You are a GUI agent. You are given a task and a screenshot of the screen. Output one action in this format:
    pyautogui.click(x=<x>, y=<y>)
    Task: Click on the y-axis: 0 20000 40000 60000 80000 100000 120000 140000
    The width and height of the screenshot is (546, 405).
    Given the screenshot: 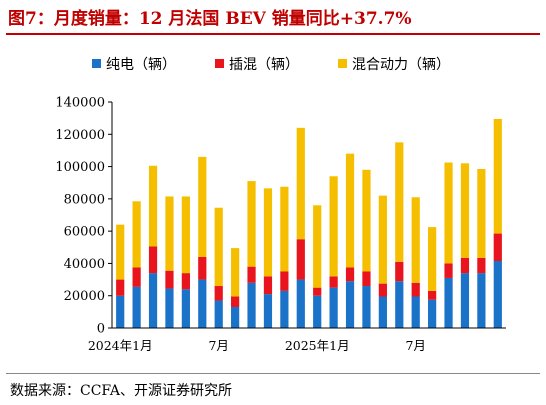 What is the action you would take?
    pyautogui.click(x=84, y=216)
    